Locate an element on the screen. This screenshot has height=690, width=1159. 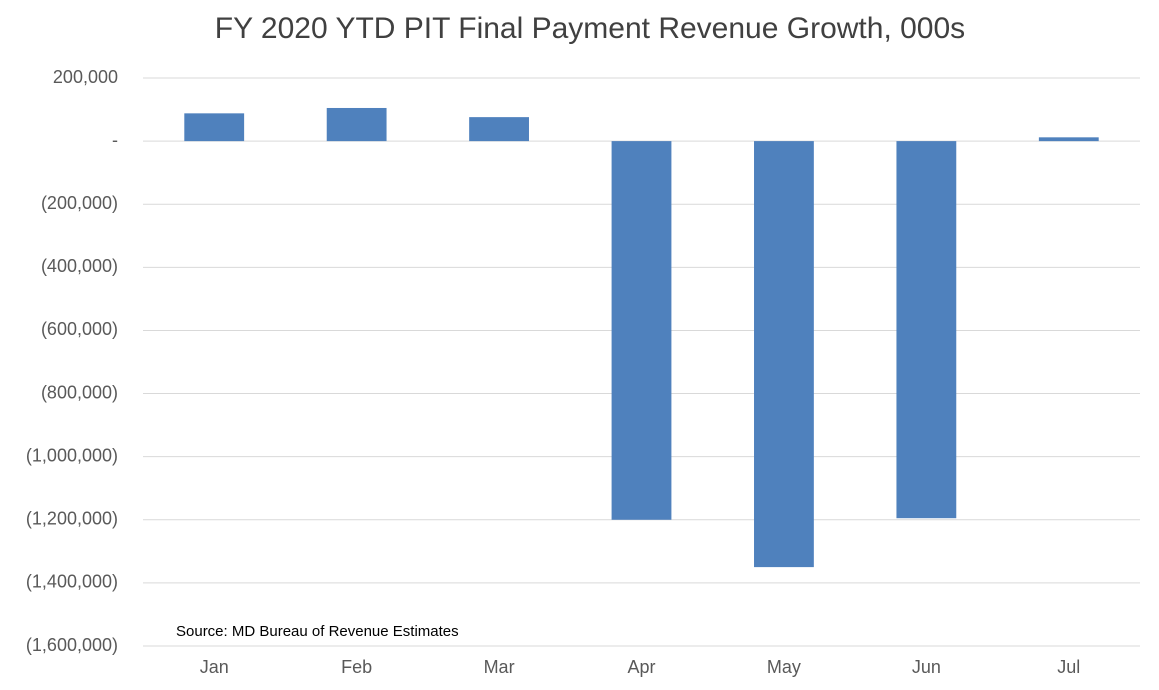
x-tick-label: Mar is located at coordinates (499, 667).